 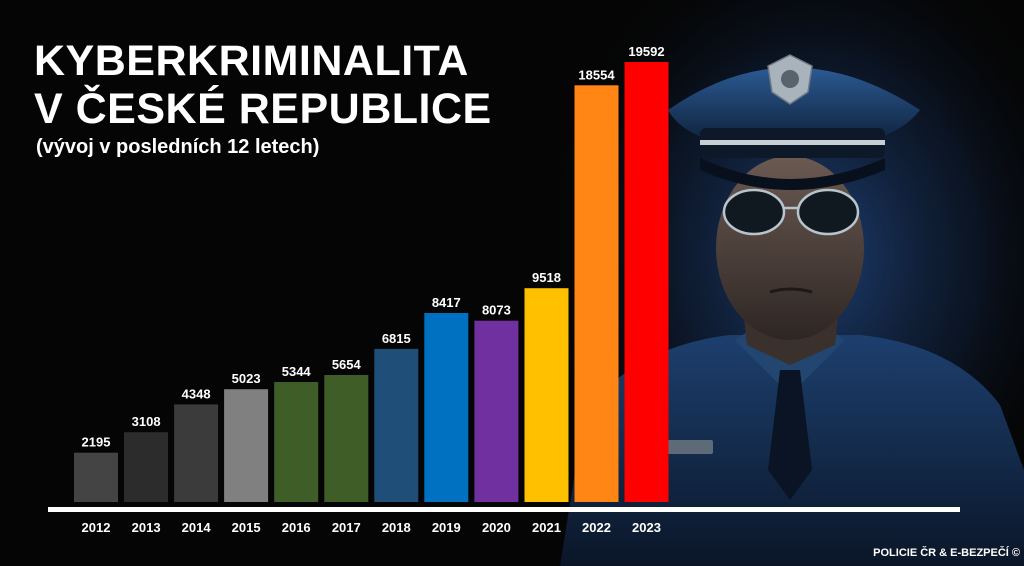 What do you see at coordinates (546, 277) in the screenshot?
I see `value-label-2021: 9518` at bounding box center [546, 277].